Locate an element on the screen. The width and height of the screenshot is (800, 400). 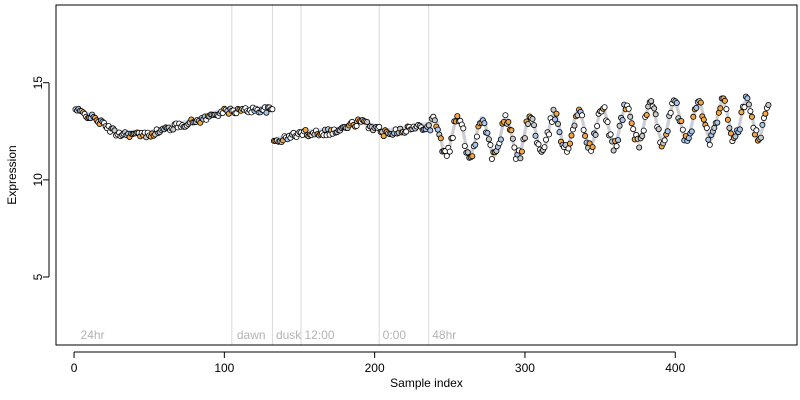
y-axis: 5 10 15 is located at coordinates (40, 178).